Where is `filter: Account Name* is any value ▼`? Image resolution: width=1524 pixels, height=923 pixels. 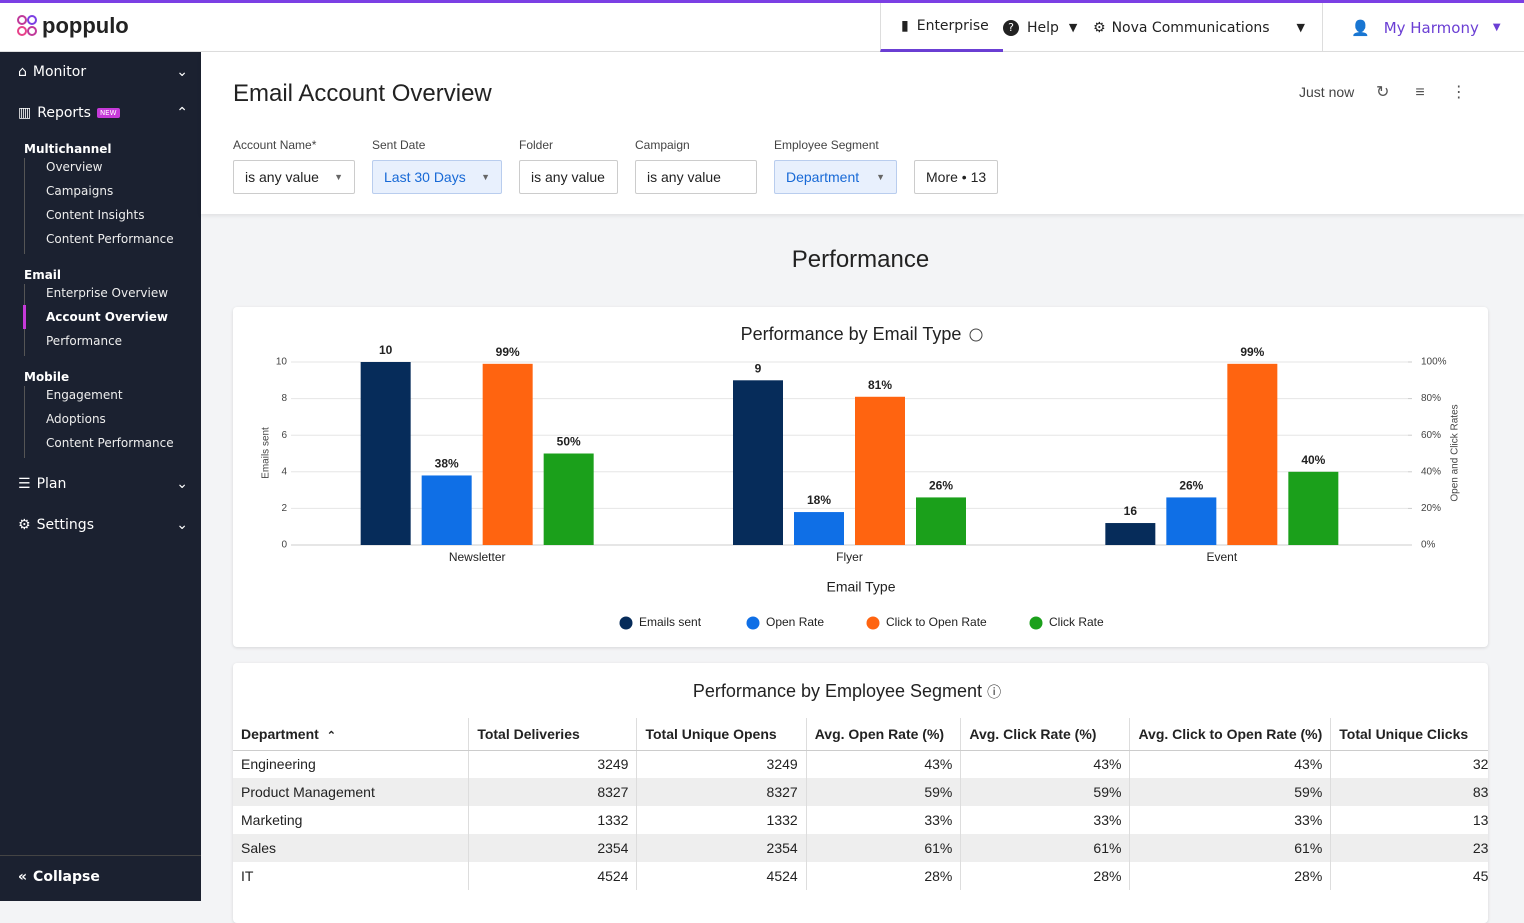
filter: Account Name* is any value ▼ is located at coordinates (294, 166).